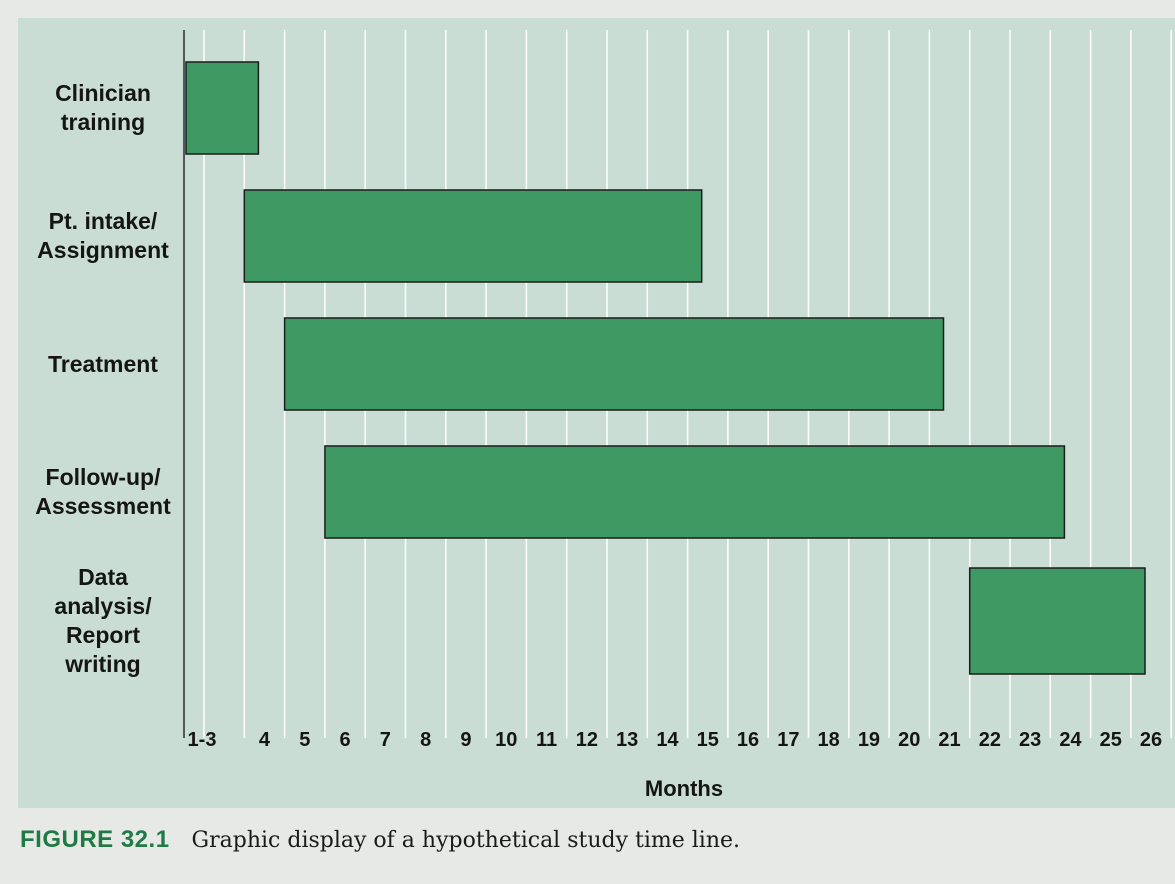 Image resolution: width=1175 pixels, height=884 pixels. I want to click on x-tick-label: 16, so click(748, 740).